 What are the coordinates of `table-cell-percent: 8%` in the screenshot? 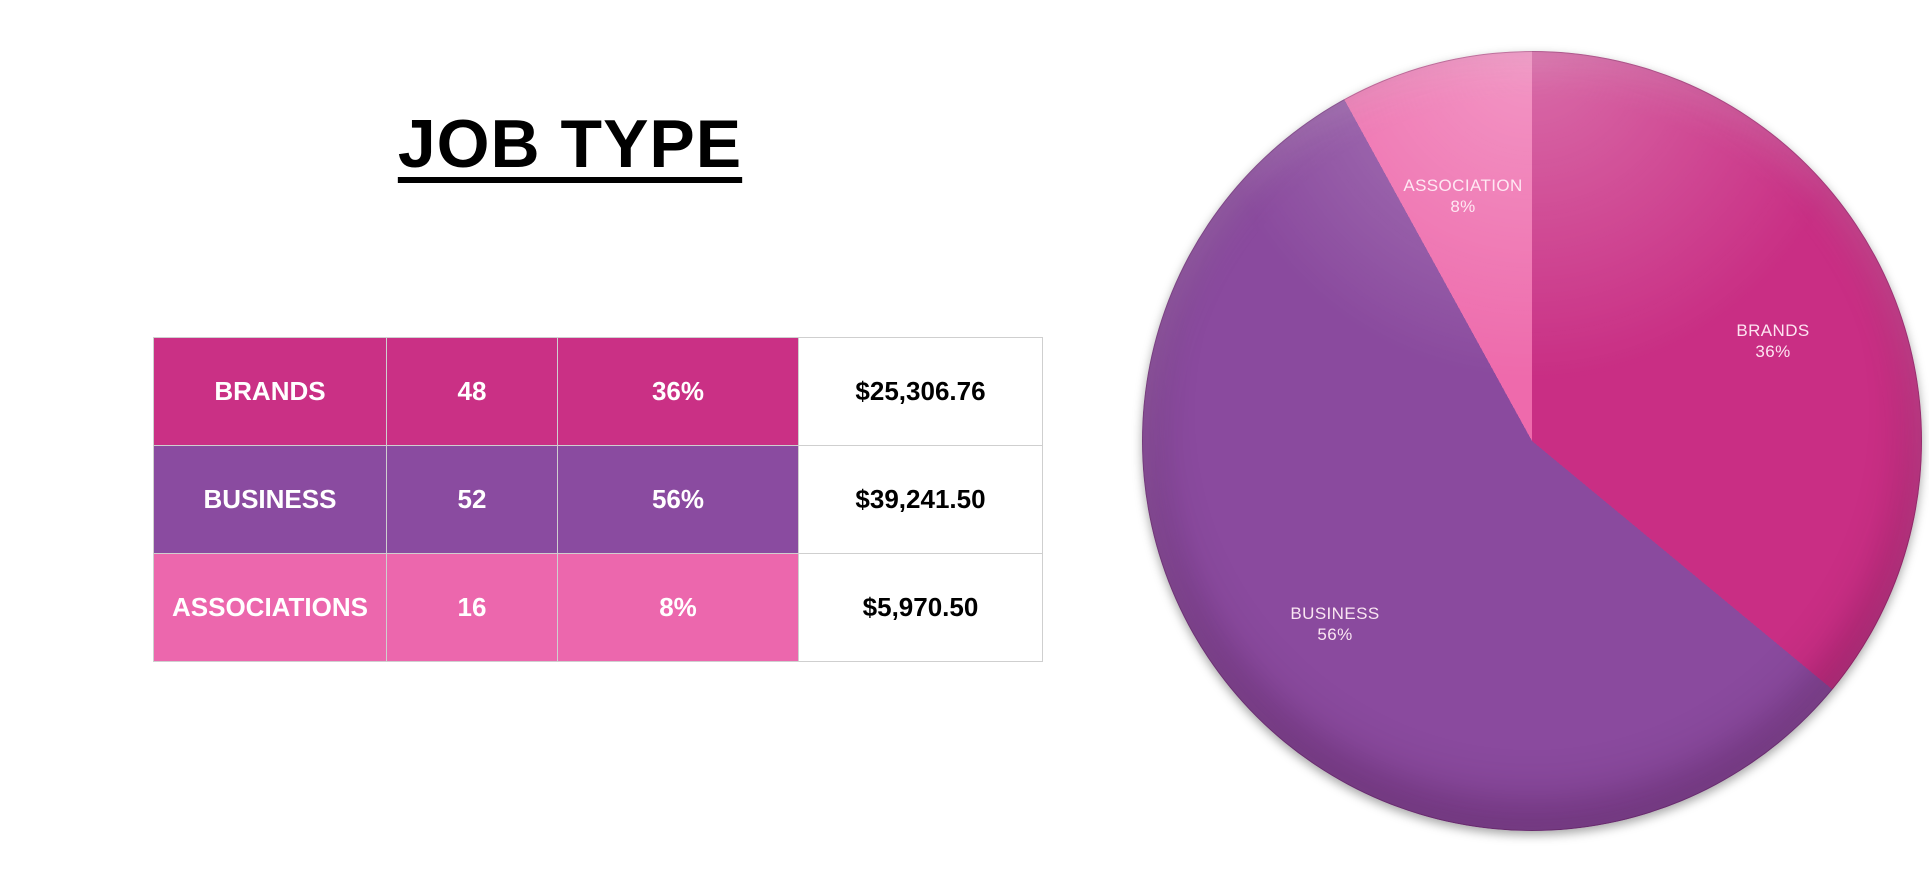 It's located at (678, 607).